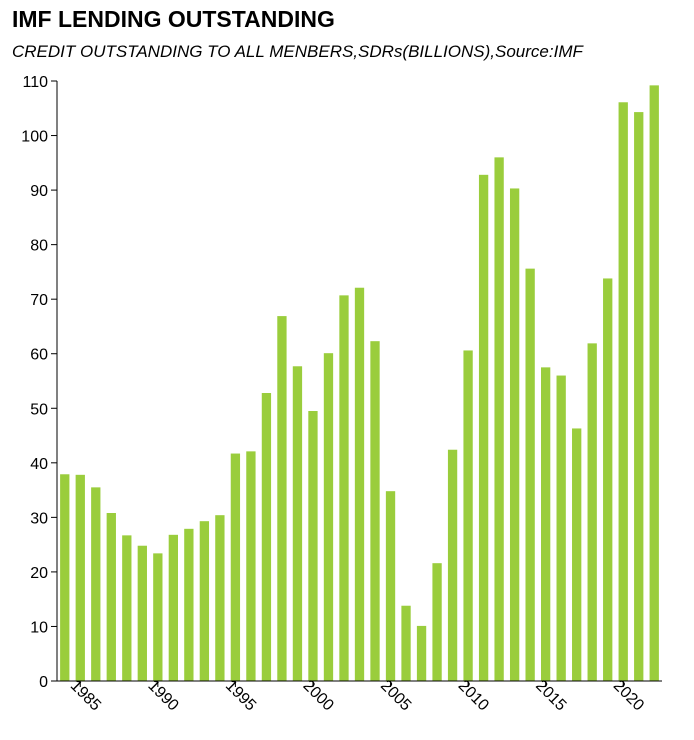  Describe the element at coordinates (39, 573) in the screenshot. I see `y-tick-label: 20` at that location.